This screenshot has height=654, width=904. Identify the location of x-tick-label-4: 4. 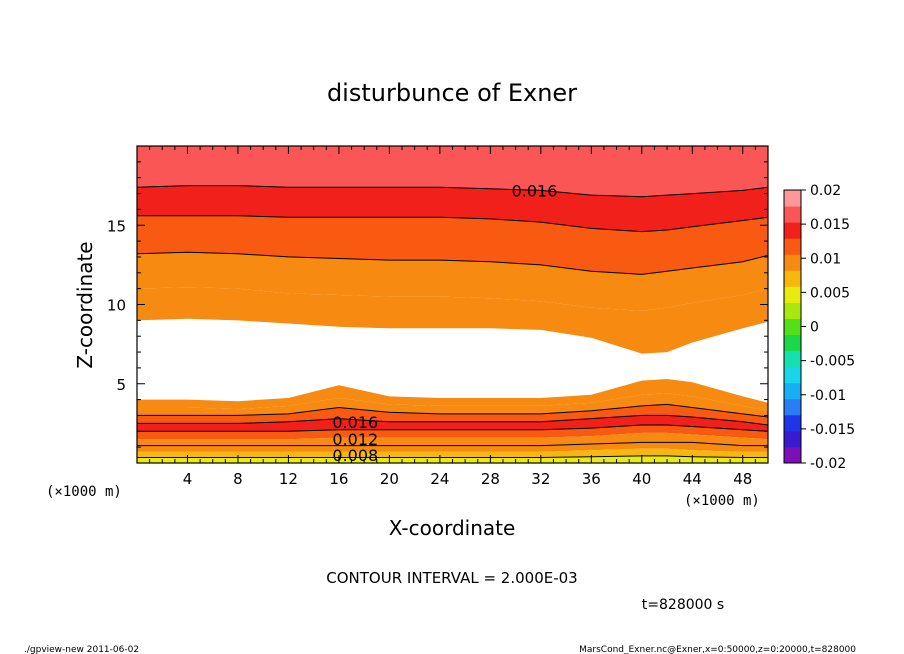
(188, 479).